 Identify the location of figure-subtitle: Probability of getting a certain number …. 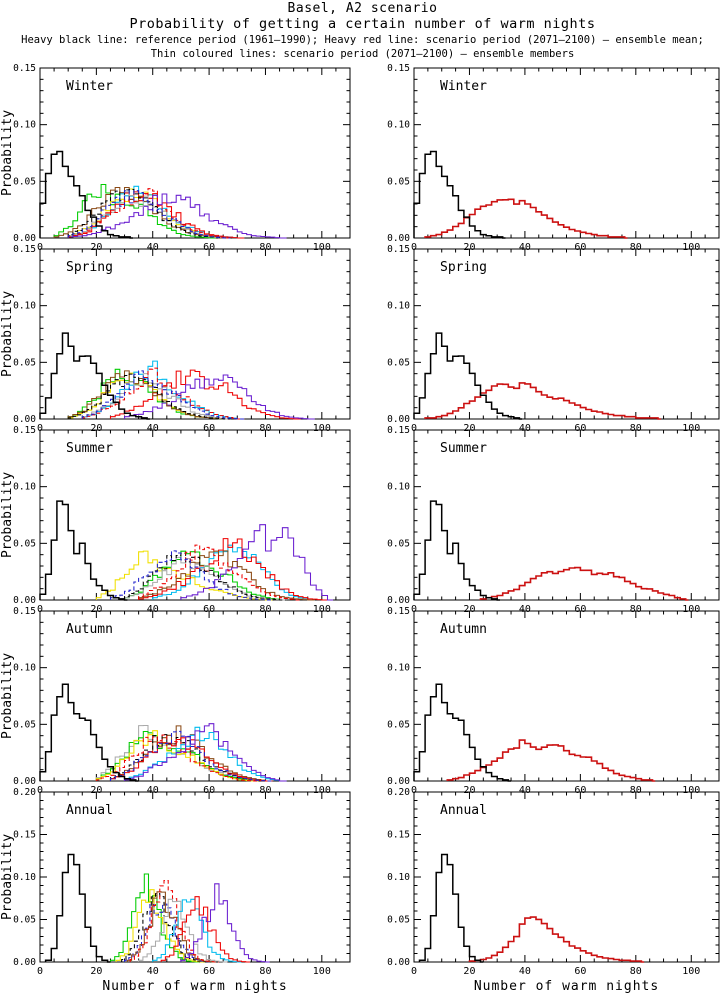
(362, 24).